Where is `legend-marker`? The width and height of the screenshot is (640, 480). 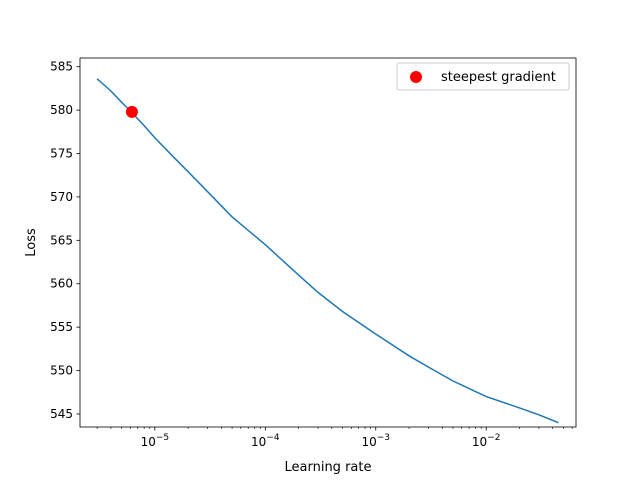 legend-marker is located at coordinates (416, 77).